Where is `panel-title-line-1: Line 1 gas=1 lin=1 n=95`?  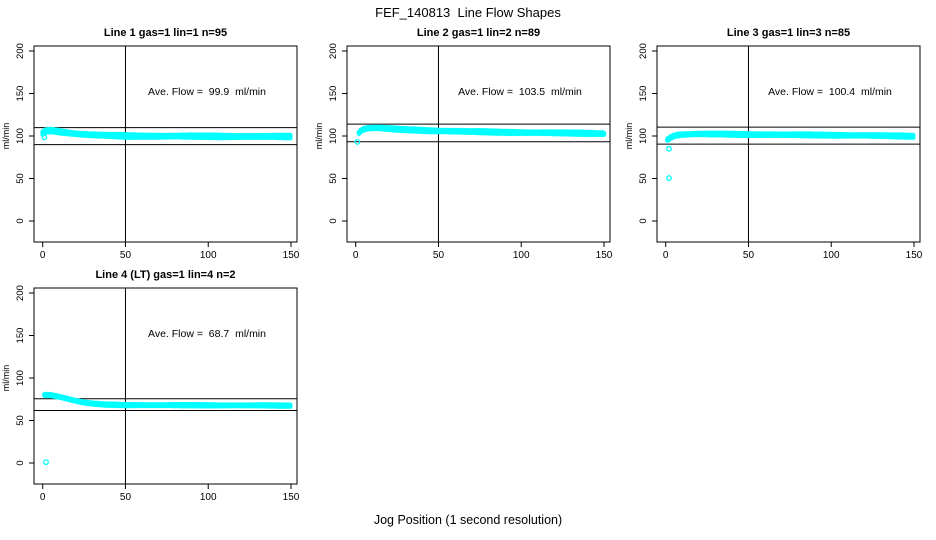
panel-title-line-1: Line 1 gas=1 lin=1 n=95 is located at coordinates (165, 33).